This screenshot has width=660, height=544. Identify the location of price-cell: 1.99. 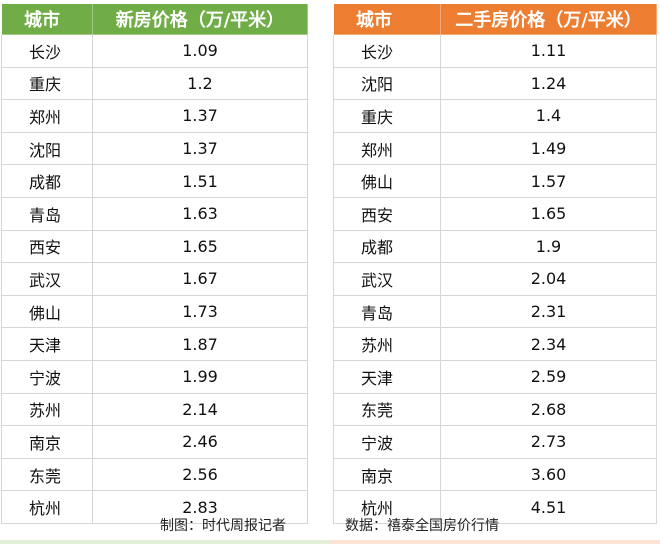
(200, 376).